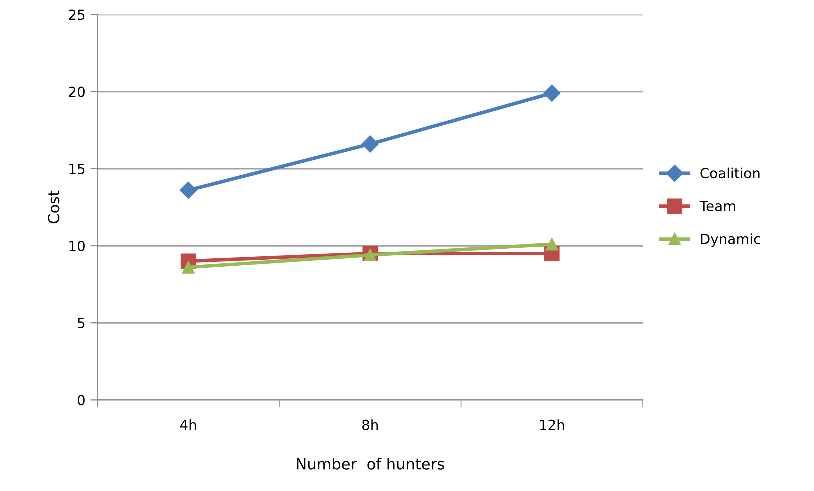 The width and height of the screenshot is (814, 491). I want to click on y-tick-label: 0, so click(81, 400).